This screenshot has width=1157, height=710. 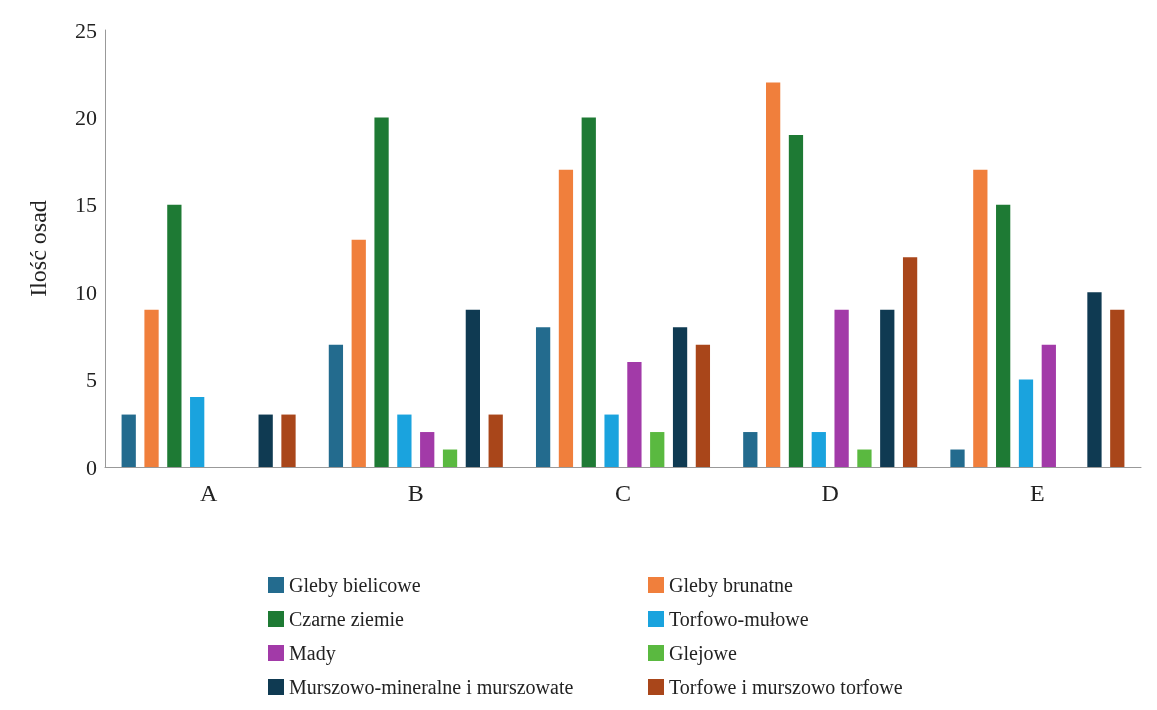 I want to click on x-tick-label: B, so click(x=415, y=493).